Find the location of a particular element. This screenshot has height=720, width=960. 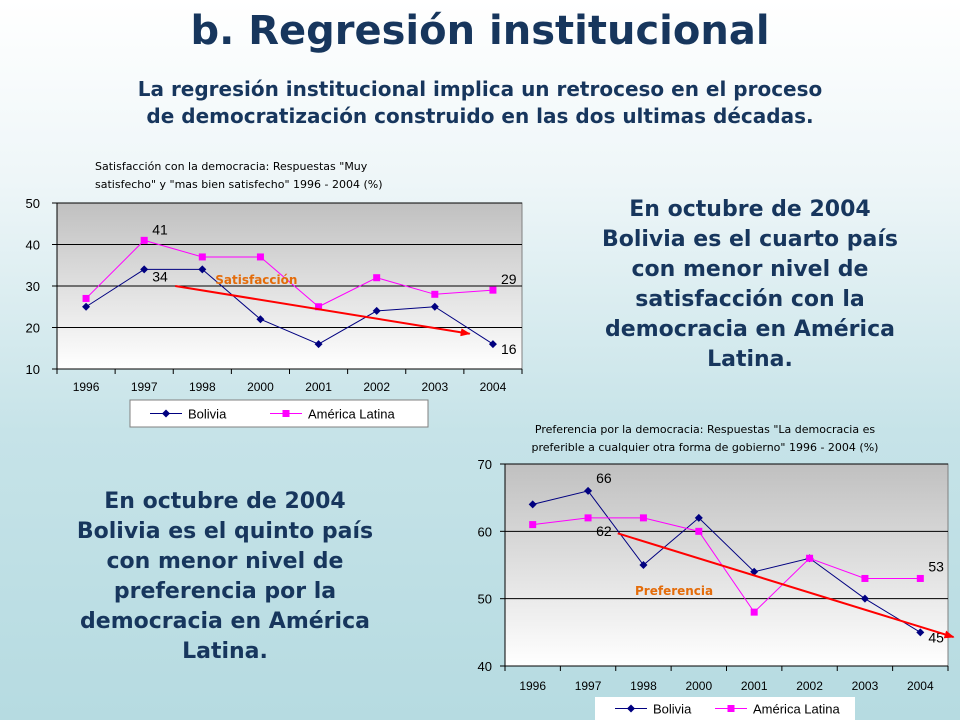

series-line-america-latina is located at coordinates (289, 273).